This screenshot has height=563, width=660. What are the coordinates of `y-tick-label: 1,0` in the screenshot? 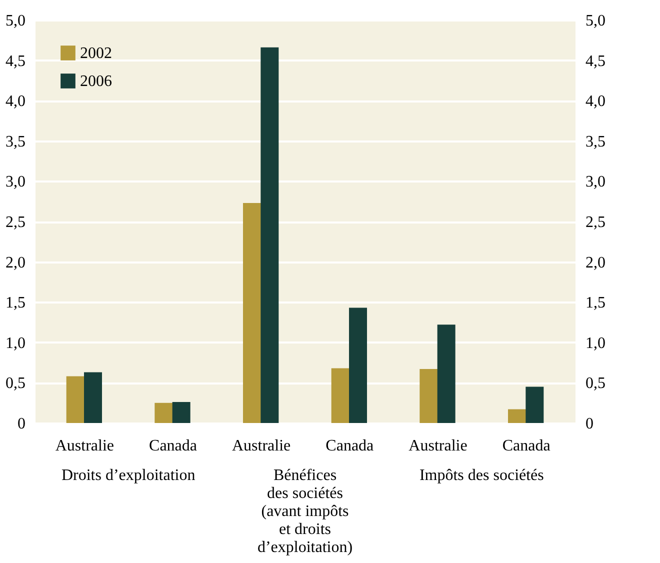 It's located at (16, 343).